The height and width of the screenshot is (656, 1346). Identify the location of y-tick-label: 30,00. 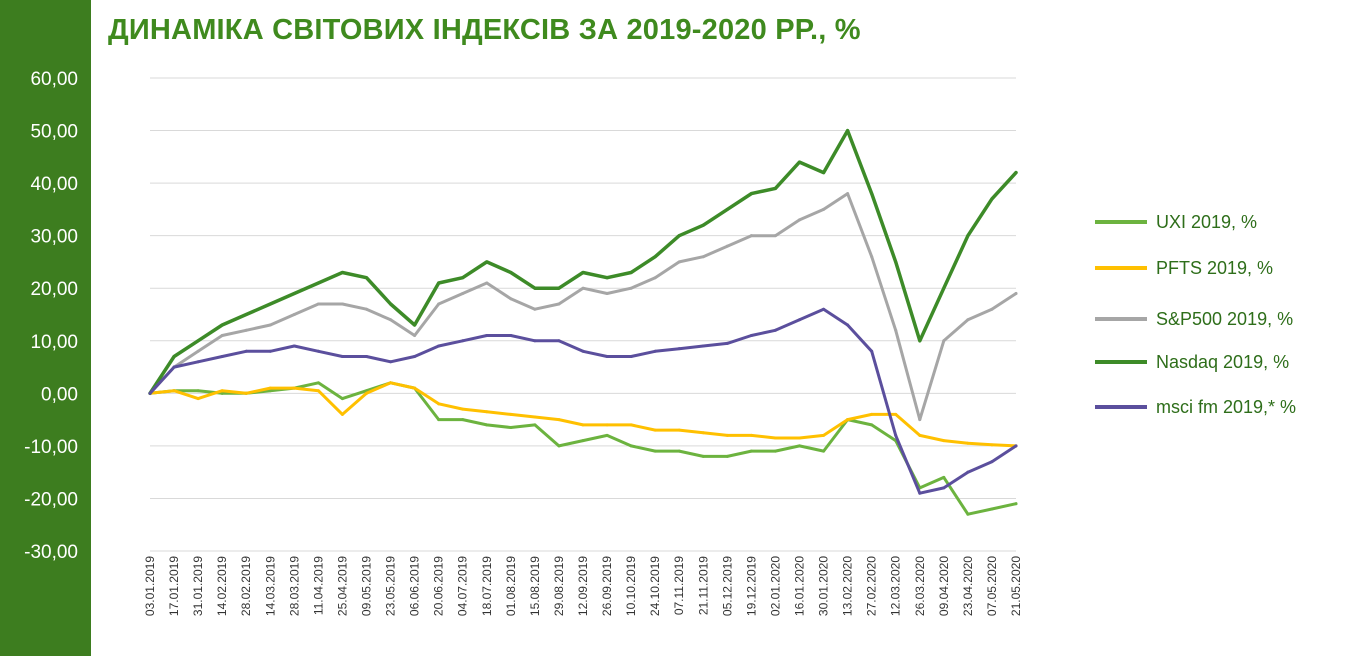
(54, 237).